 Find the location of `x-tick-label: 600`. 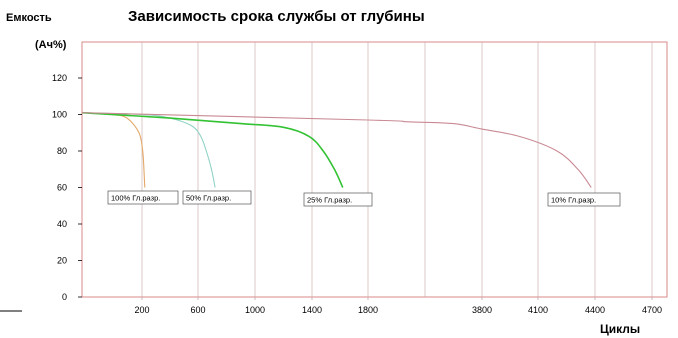

x-tick-label: 600 is located at coordinates (197, 310).